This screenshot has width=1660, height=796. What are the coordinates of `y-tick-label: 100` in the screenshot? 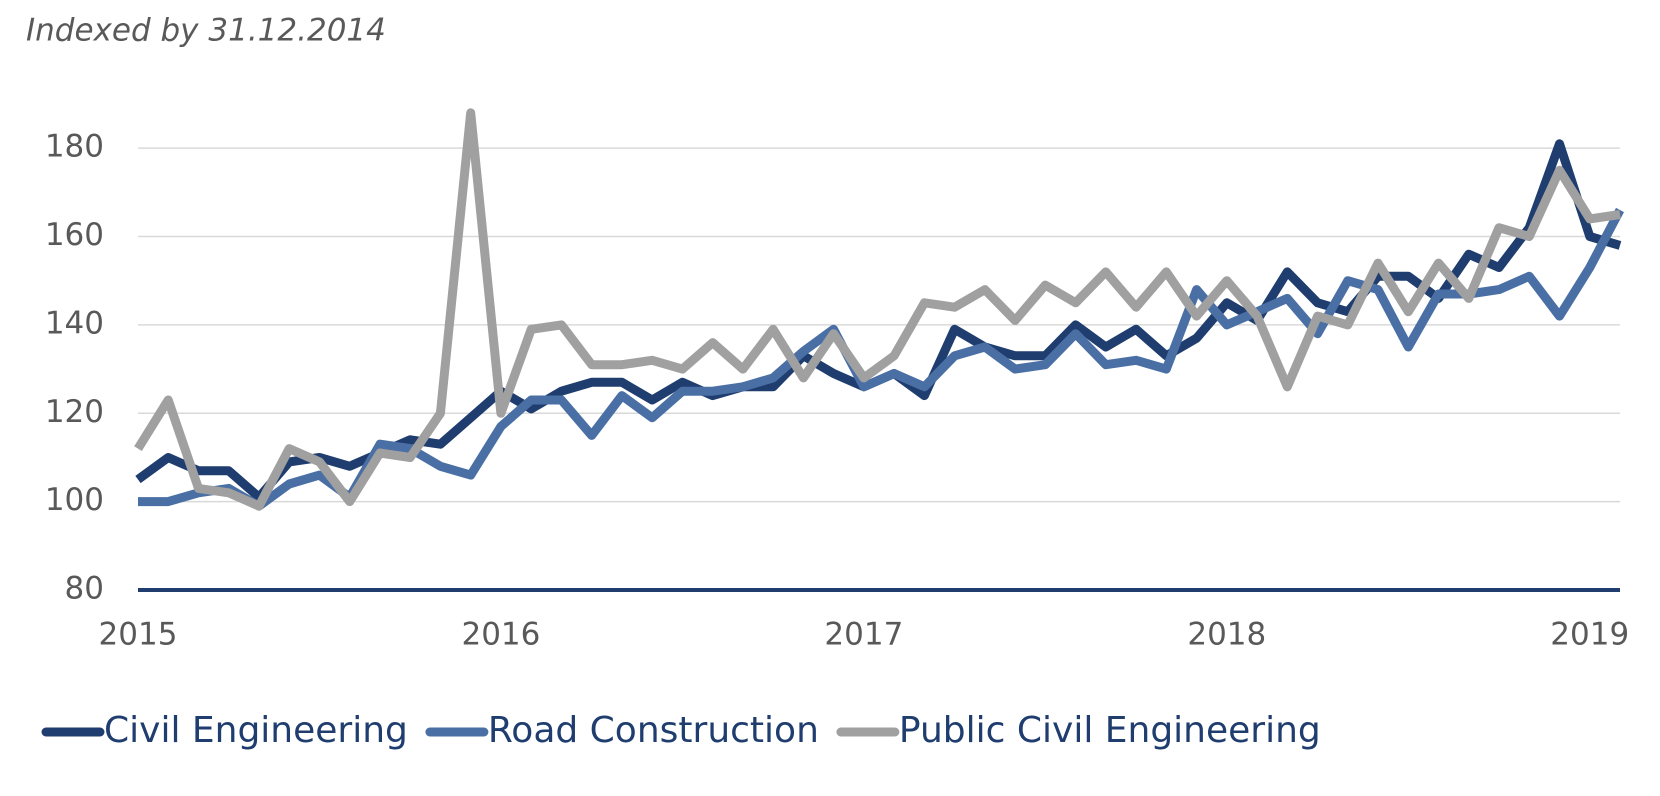 It's located at (74, 500).